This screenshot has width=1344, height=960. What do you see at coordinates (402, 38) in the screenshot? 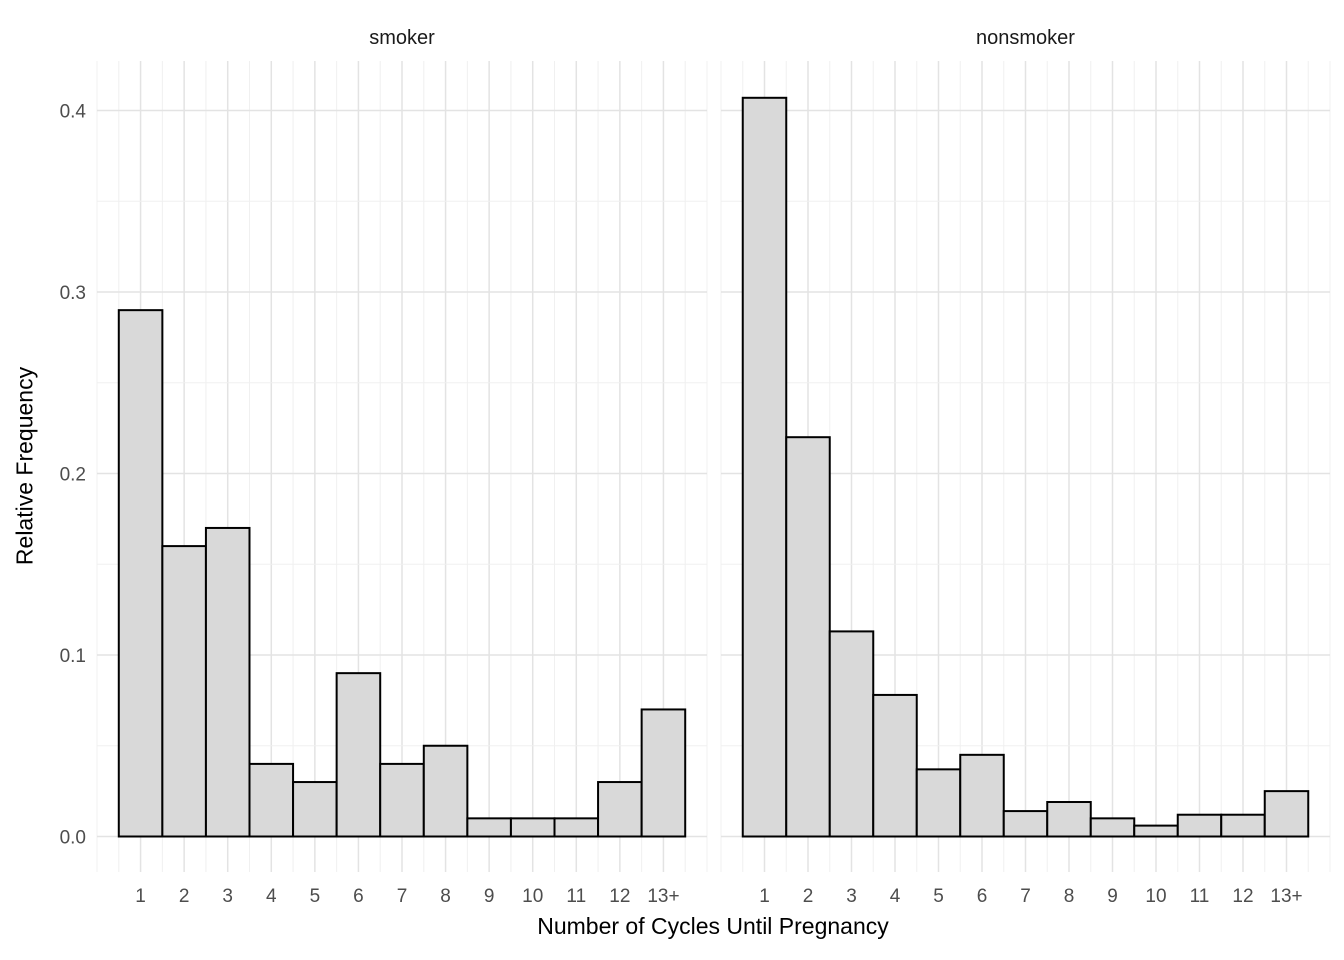
I see `facet-title-smoker: smoker` at bounding box center [402, 38].